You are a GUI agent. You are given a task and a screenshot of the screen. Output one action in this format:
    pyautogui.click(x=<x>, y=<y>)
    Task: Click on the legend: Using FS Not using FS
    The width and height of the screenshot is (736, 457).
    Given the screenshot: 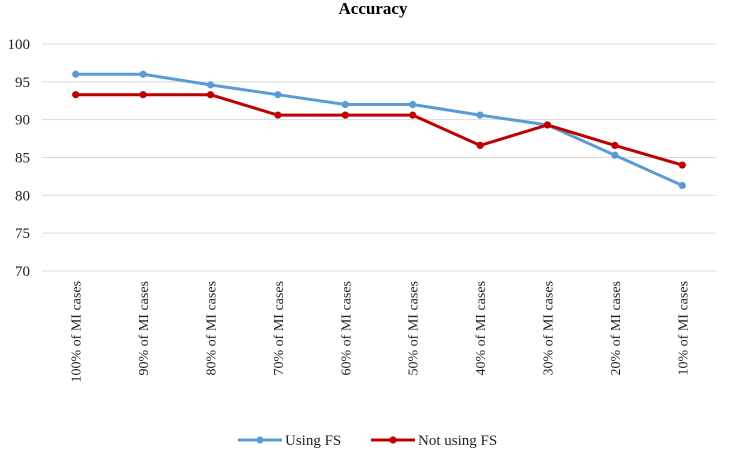 What is the action you would take?
    pyautogui.click(x=367, y=441)
    